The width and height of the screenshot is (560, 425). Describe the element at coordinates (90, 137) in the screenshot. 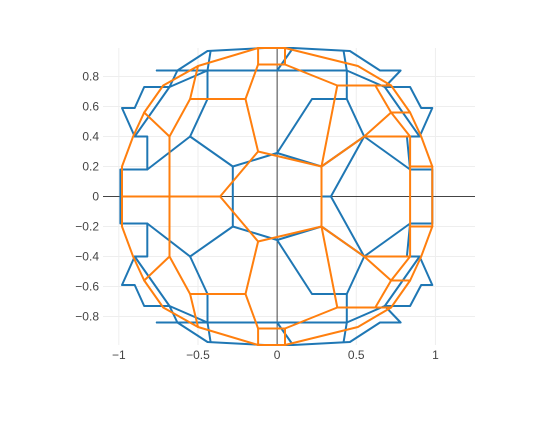

I see `y-tick-label: 0.4` at that location.